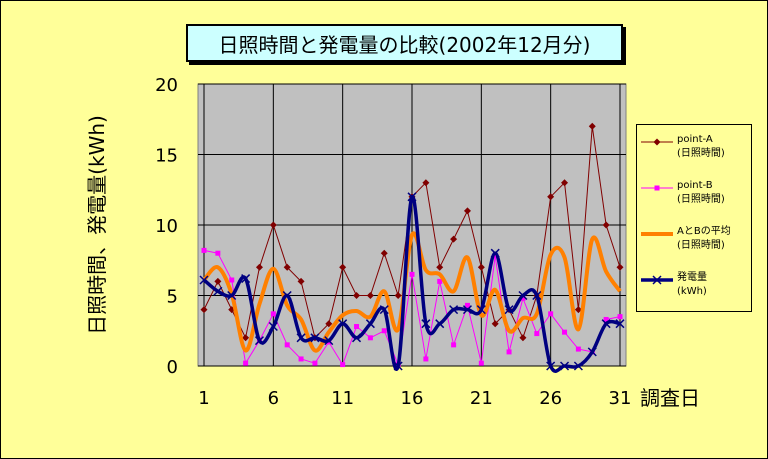 The width and height of the screenshot is (768, 459). What do you see at coordinates (550, 398) in the screenshot?
I see `x-tick-label: 26` at bounding box center [550, 398].